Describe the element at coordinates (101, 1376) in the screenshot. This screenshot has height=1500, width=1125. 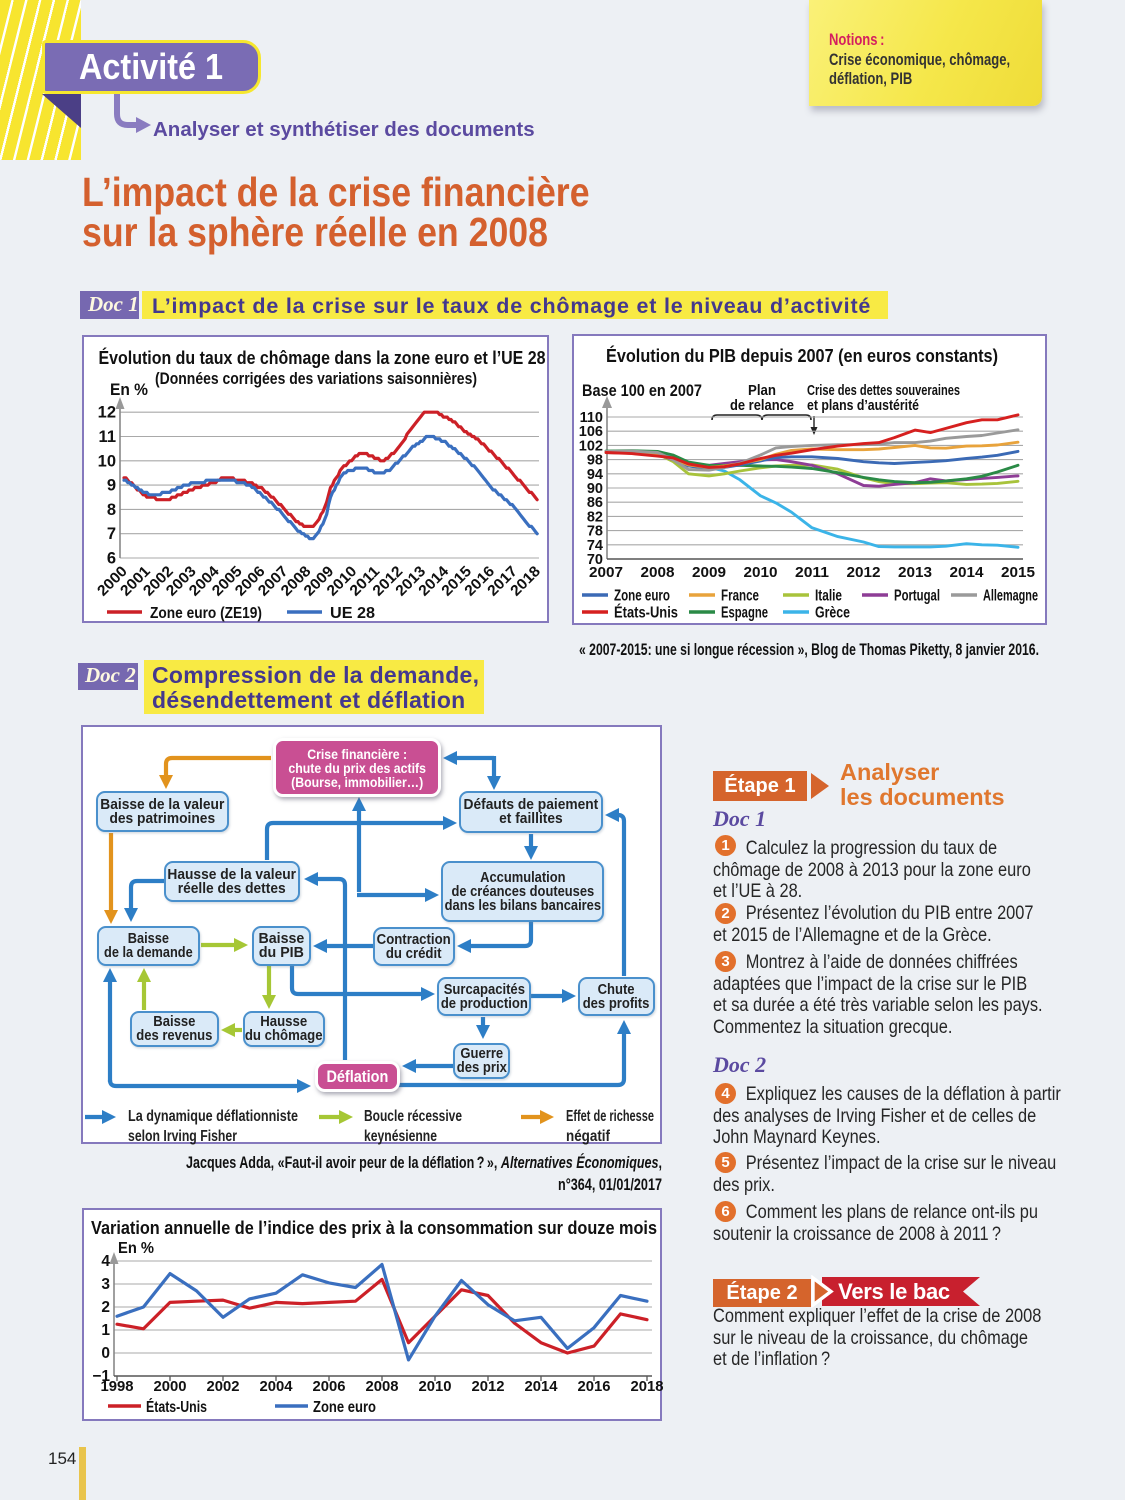
I see `svg-text: −1` at that location.